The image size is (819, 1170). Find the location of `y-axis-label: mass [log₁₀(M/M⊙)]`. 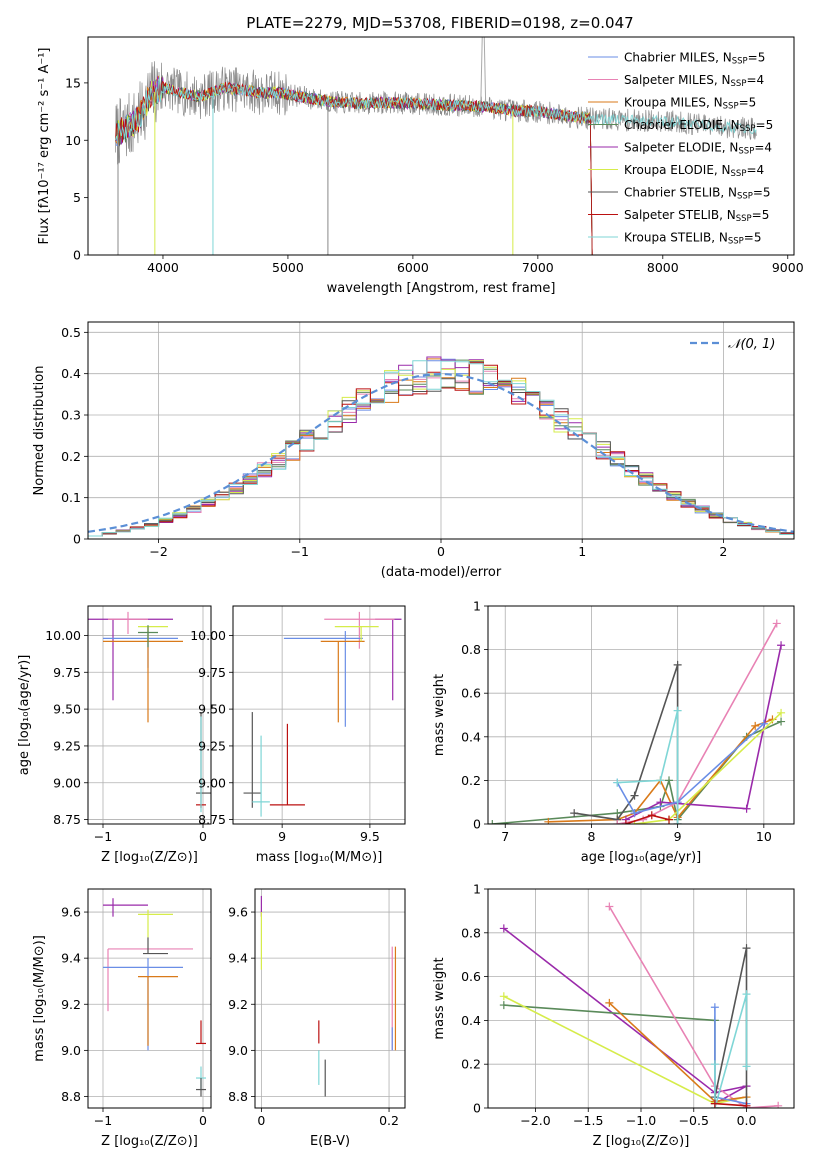

y-axis-label: mass [log₁₀(M/M⊙)] is located at coordinates (39, 998).